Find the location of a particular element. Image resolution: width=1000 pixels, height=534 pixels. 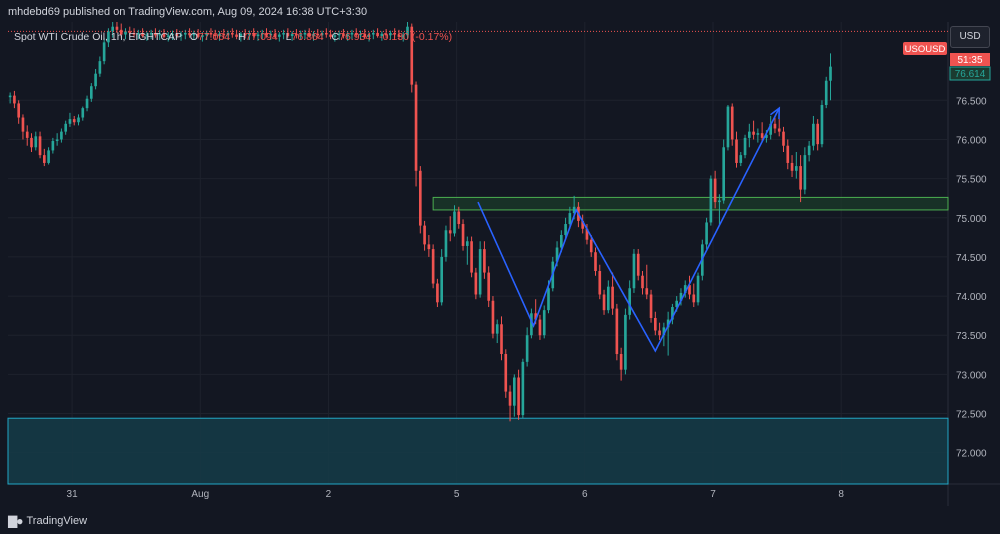

tradingview-logo: ▇● TradingView is located at coordinates (47, 521).